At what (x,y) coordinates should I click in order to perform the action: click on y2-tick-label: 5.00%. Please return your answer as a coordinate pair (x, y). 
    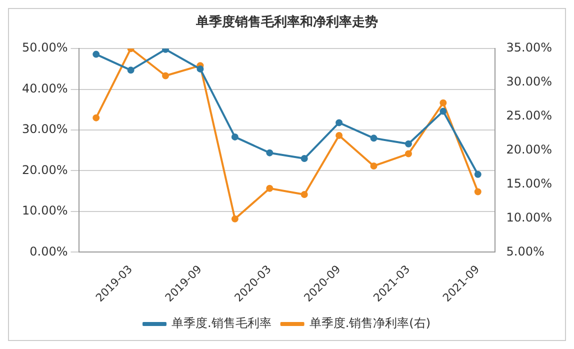
    Looking at the image, I should click on (525, 251).